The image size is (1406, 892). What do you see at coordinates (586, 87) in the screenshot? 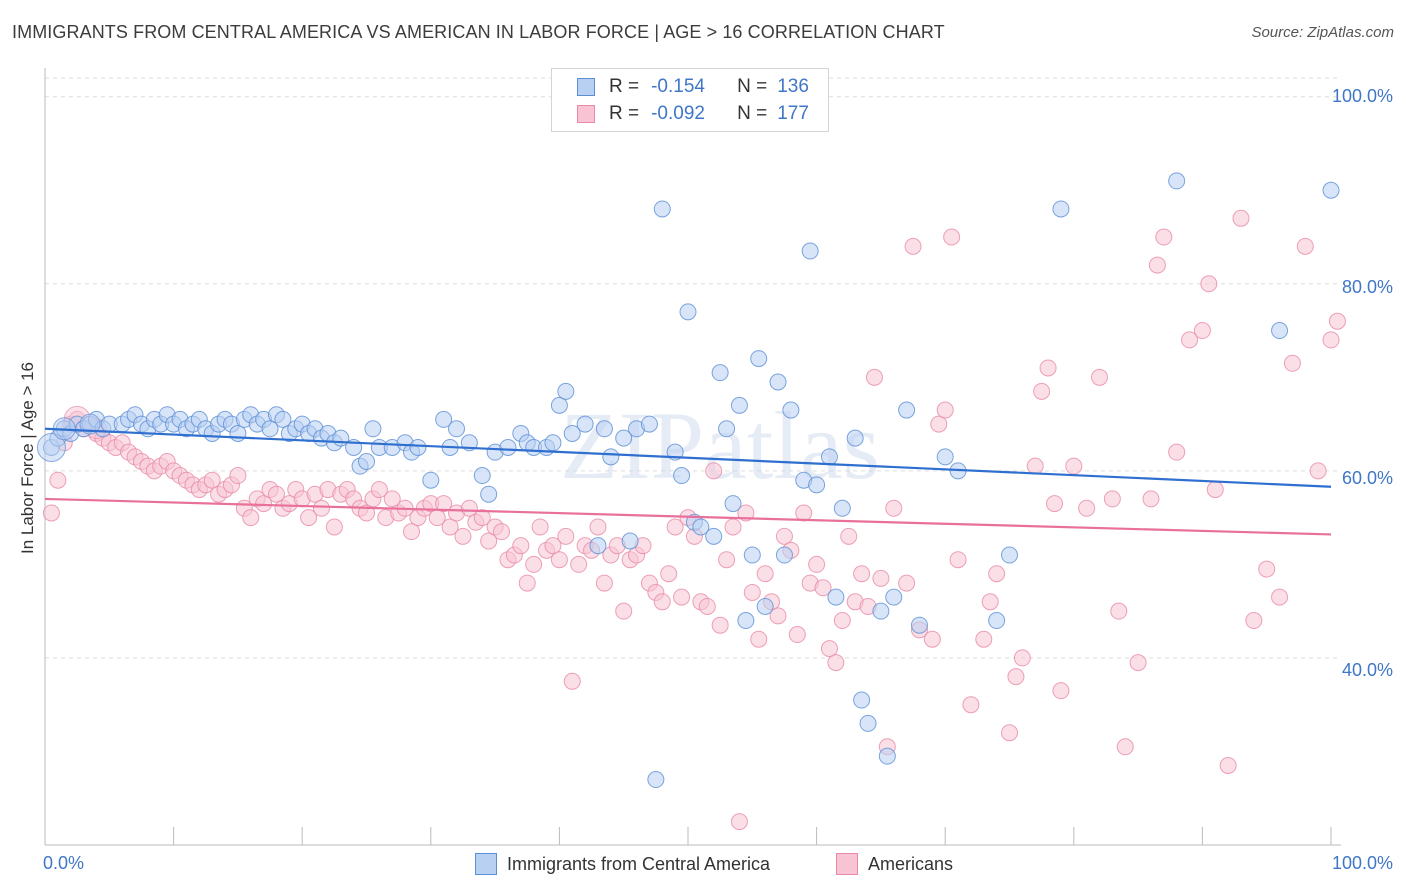
I see `blue-swatch` at bounding box center [586, 87].